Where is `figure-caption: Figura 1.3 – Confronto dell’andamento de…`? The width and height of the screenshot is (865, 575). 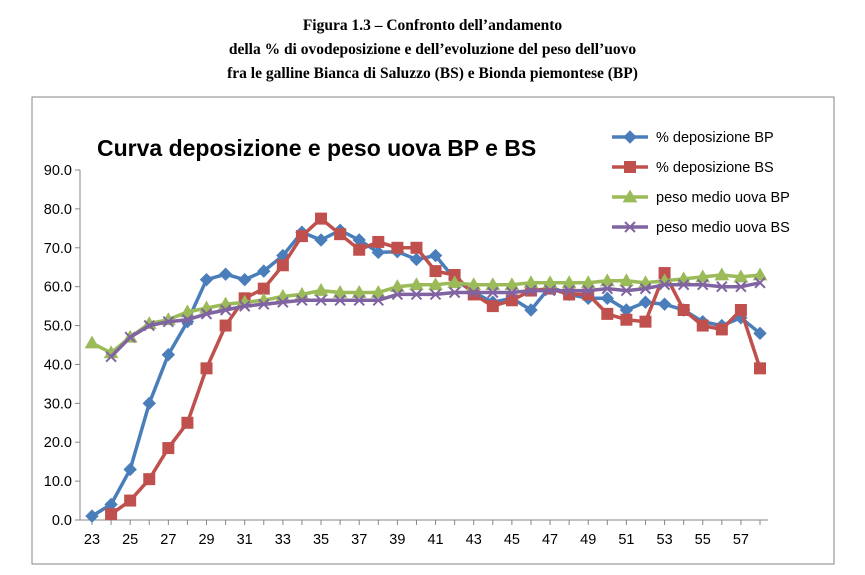
figure-caption: Figura 1.3 – Confronto dell’andamento de… is located at coordinates (432, 50).